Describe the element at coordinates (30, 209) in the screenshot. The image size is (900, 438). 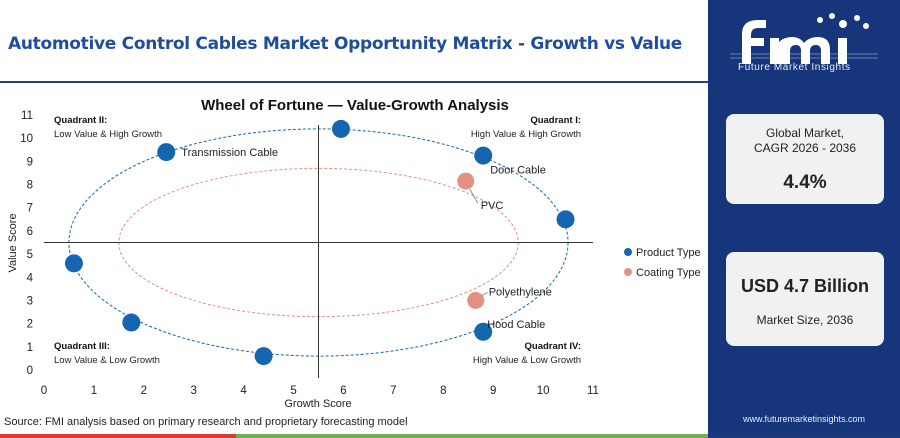
I see `y-tick-label: 7` at that location.